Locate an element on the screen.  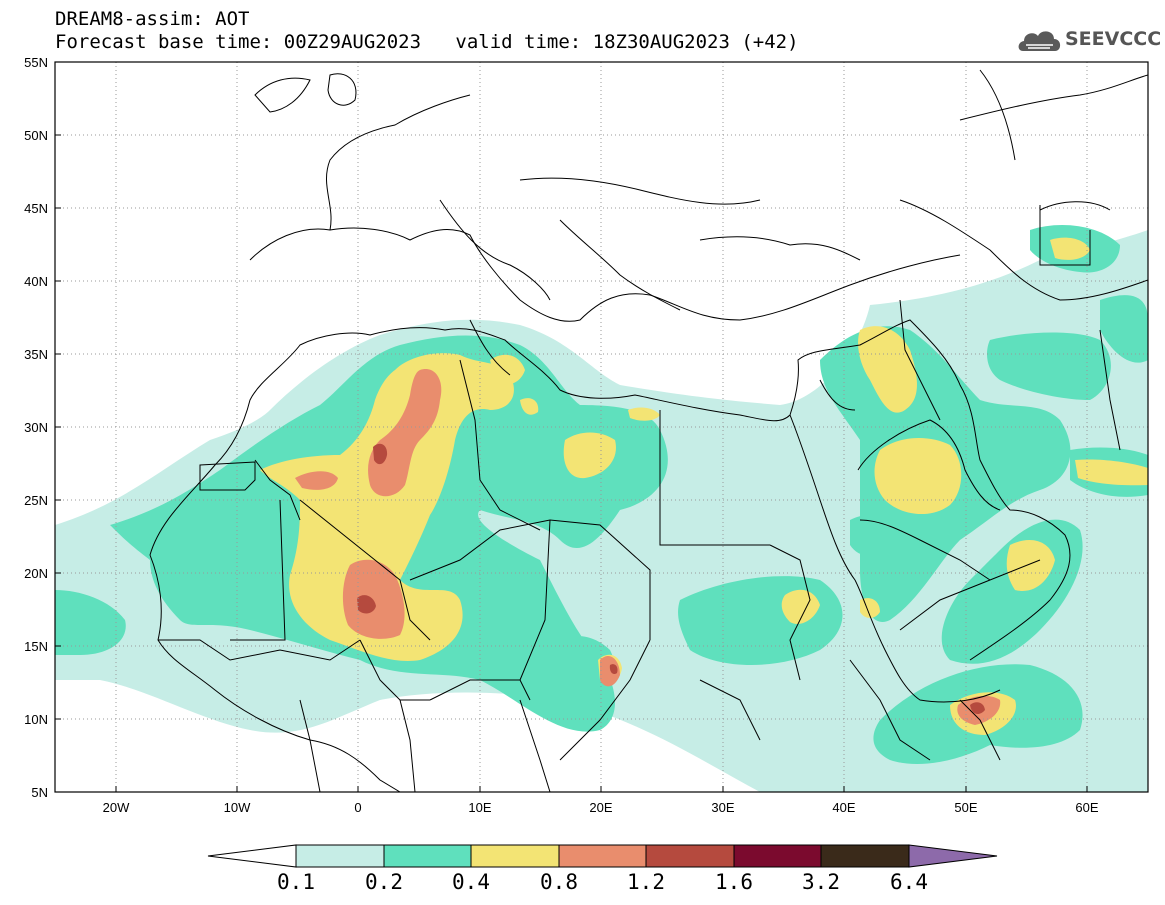
lon-label: 40E is located at coordinates (843, 807).